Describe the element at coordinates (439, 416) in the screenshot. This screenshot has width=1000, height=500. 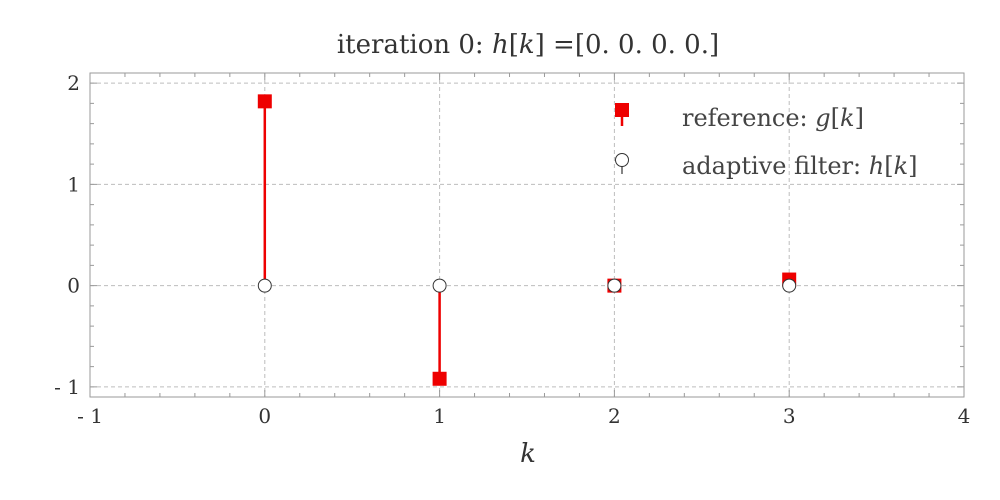
I see `x-tick-label: 1` at that location.